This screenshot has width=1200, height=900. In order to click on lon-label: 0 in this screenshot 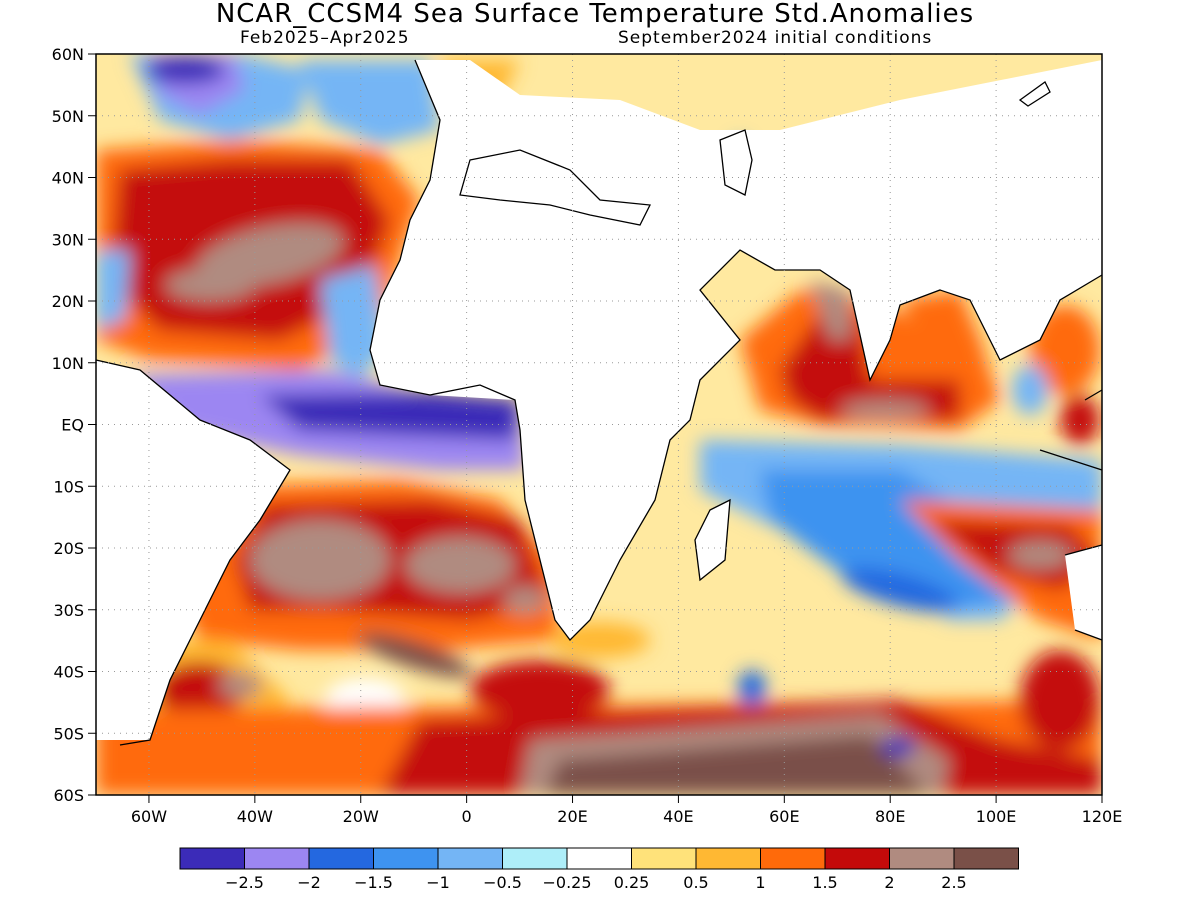, I will do `click(467, 816)`.